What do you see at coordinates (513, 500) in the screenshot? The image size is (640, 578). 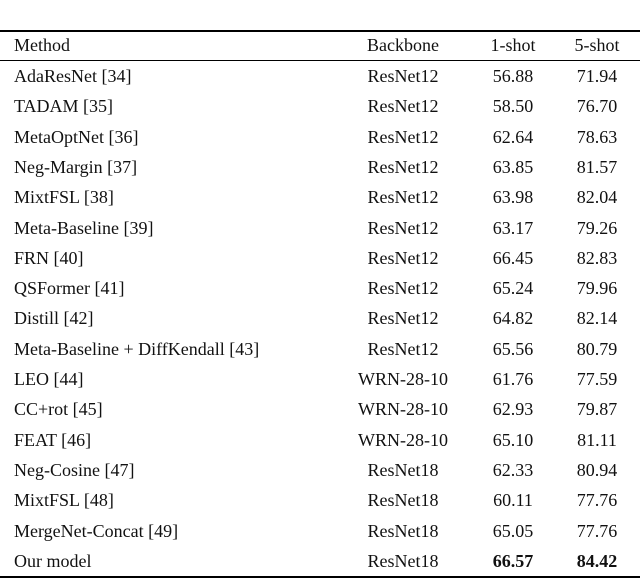 I see `one-shot-cell: 60.11` at bounding box center [513, 500].